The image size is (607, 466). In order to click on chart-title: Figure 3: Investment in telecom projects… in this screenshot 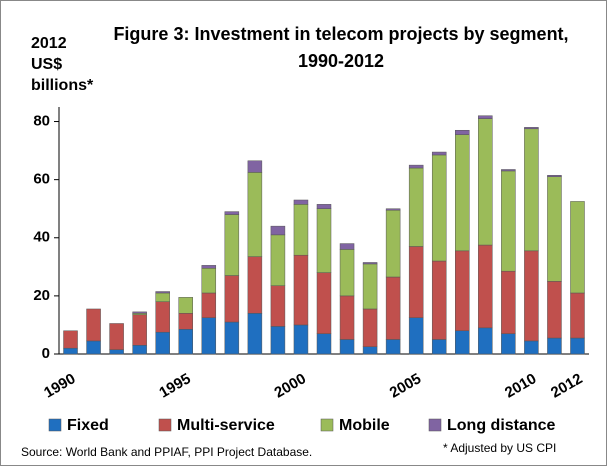, I will do `click(341, 47)`.